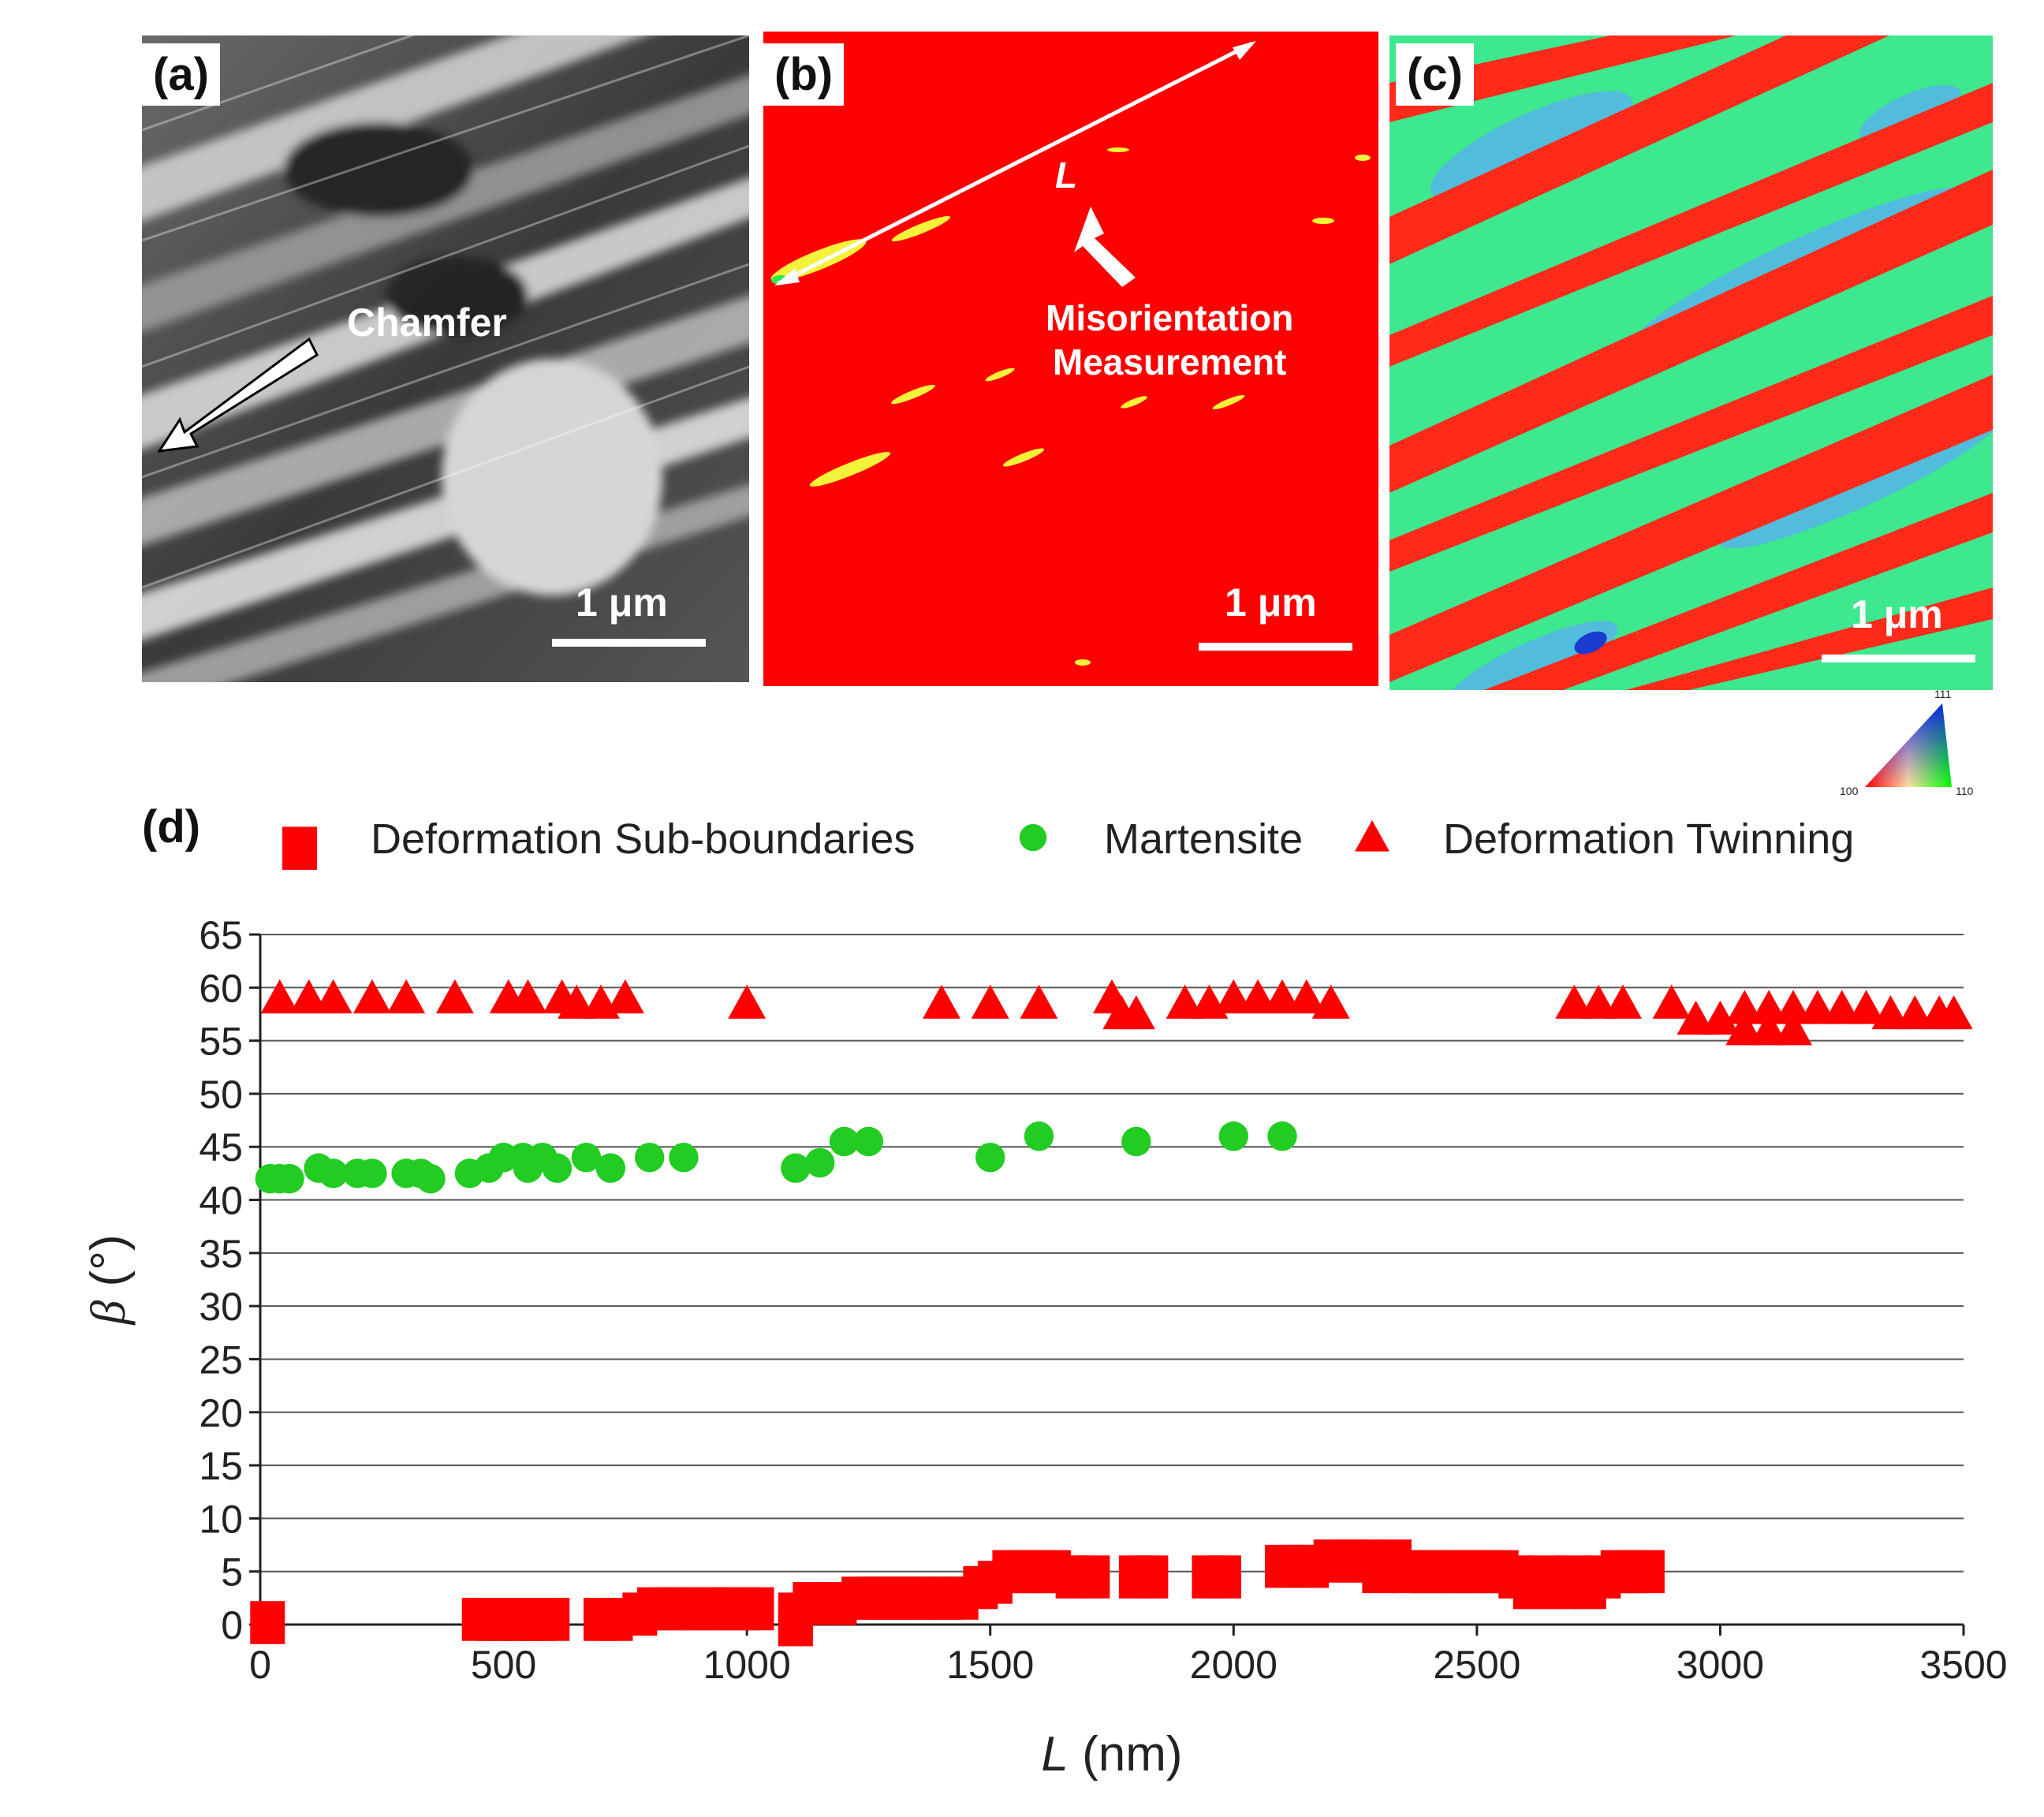  I want to click on x-tick-label: 1500, so click(990, 1665).